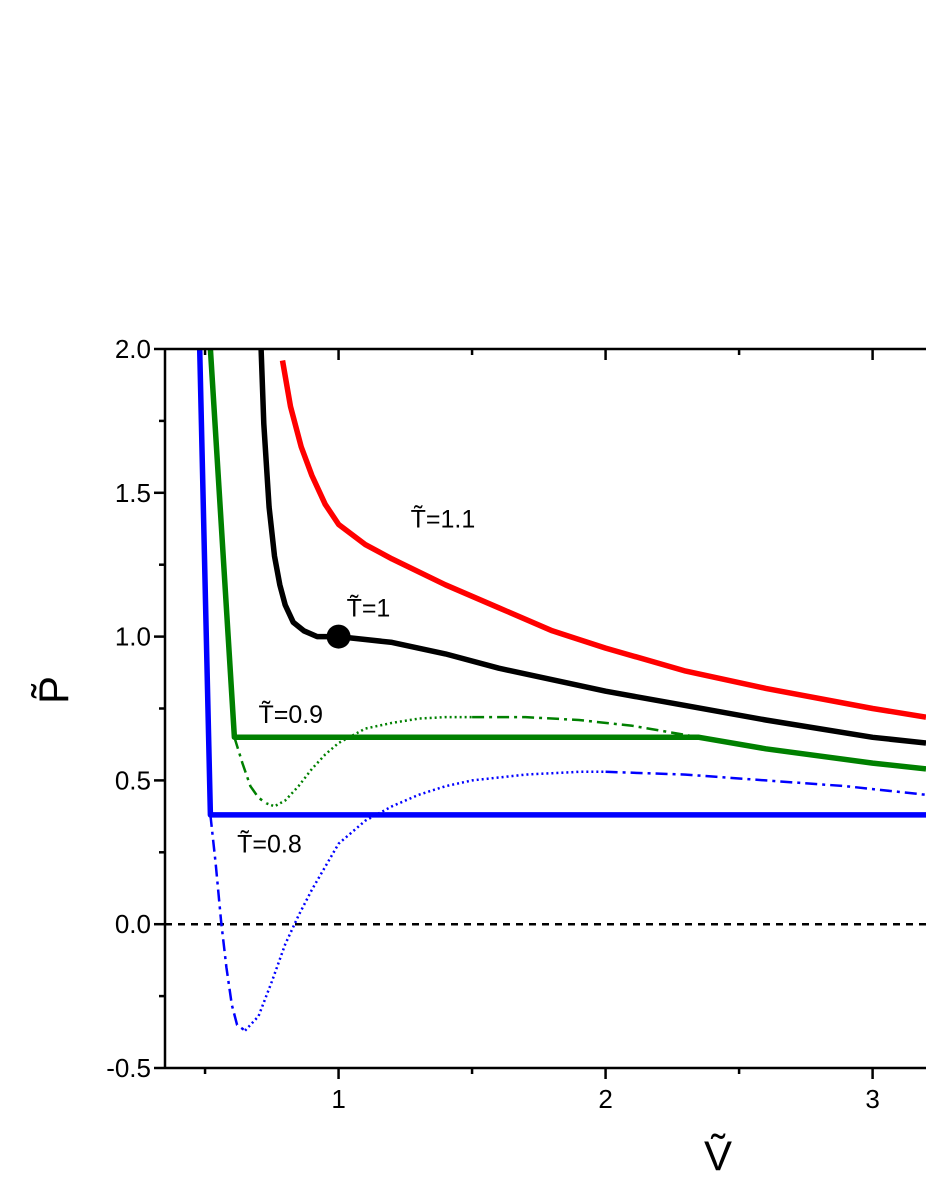 Image resolution: width=926 pixels, height=1199 pixels. I want to click on y-tick-label: 1.0, so click(133, 637).